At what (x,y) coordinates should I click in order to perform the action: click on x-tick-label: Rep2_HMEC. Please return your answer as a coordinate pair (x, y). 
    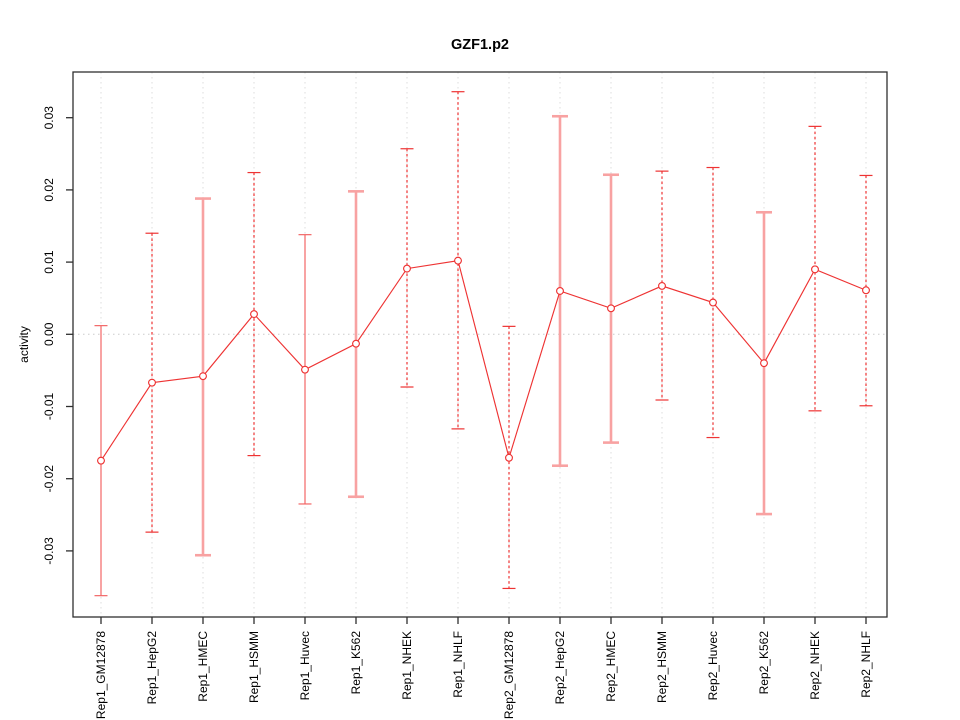
    Looking at the image, I should click on (611, 666).